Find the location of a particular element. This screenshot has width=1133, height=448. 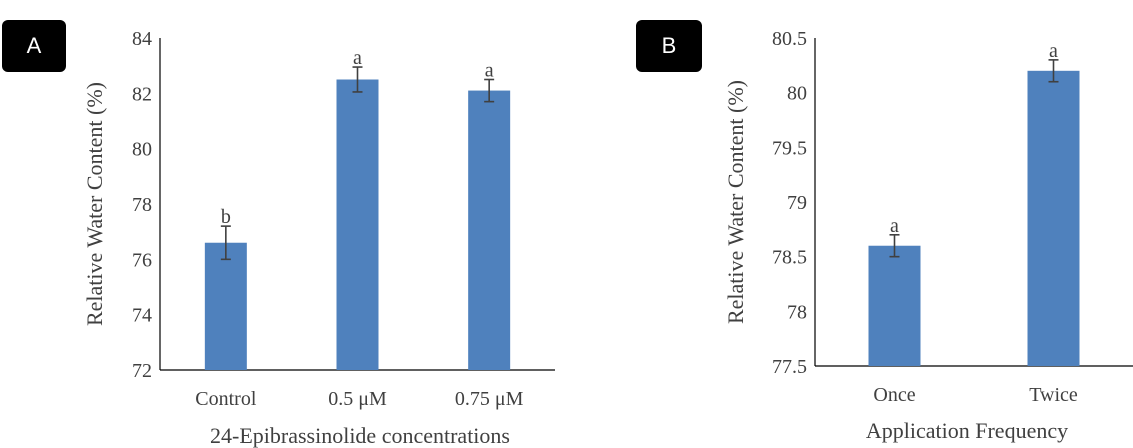

x-axis-title: 24-Epibrassinolide concentrations is located at coordinates (360, 435).